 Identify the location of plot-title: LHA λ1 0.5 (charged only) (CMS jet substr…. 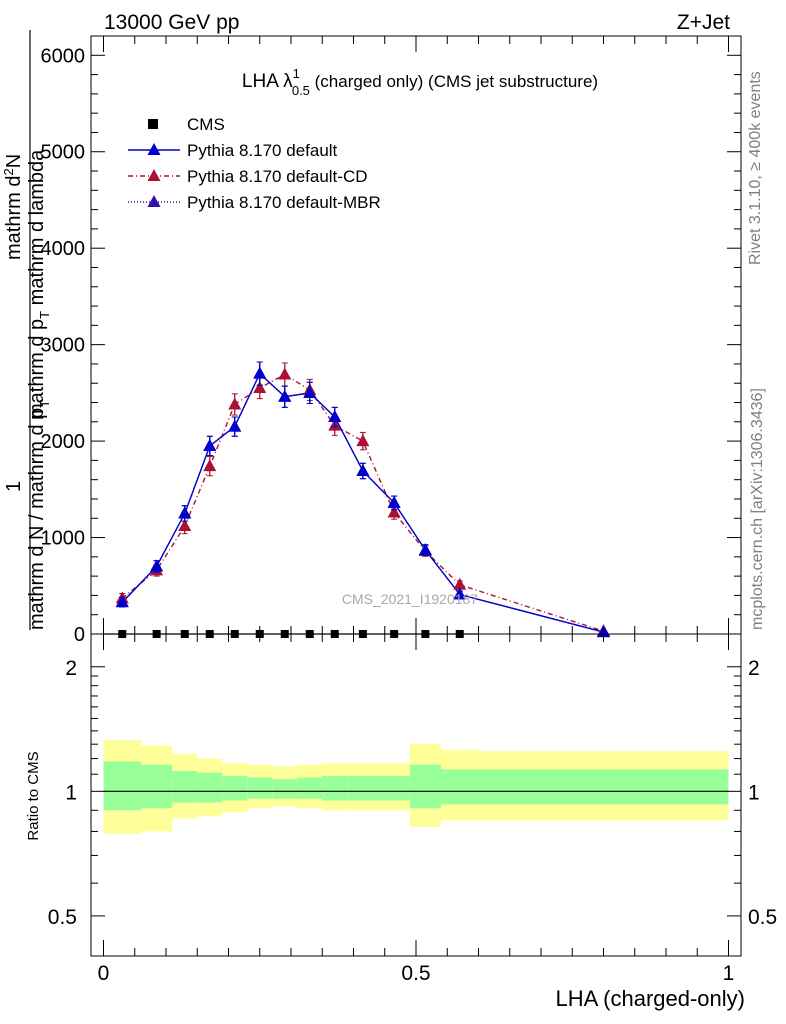
(420, 82).